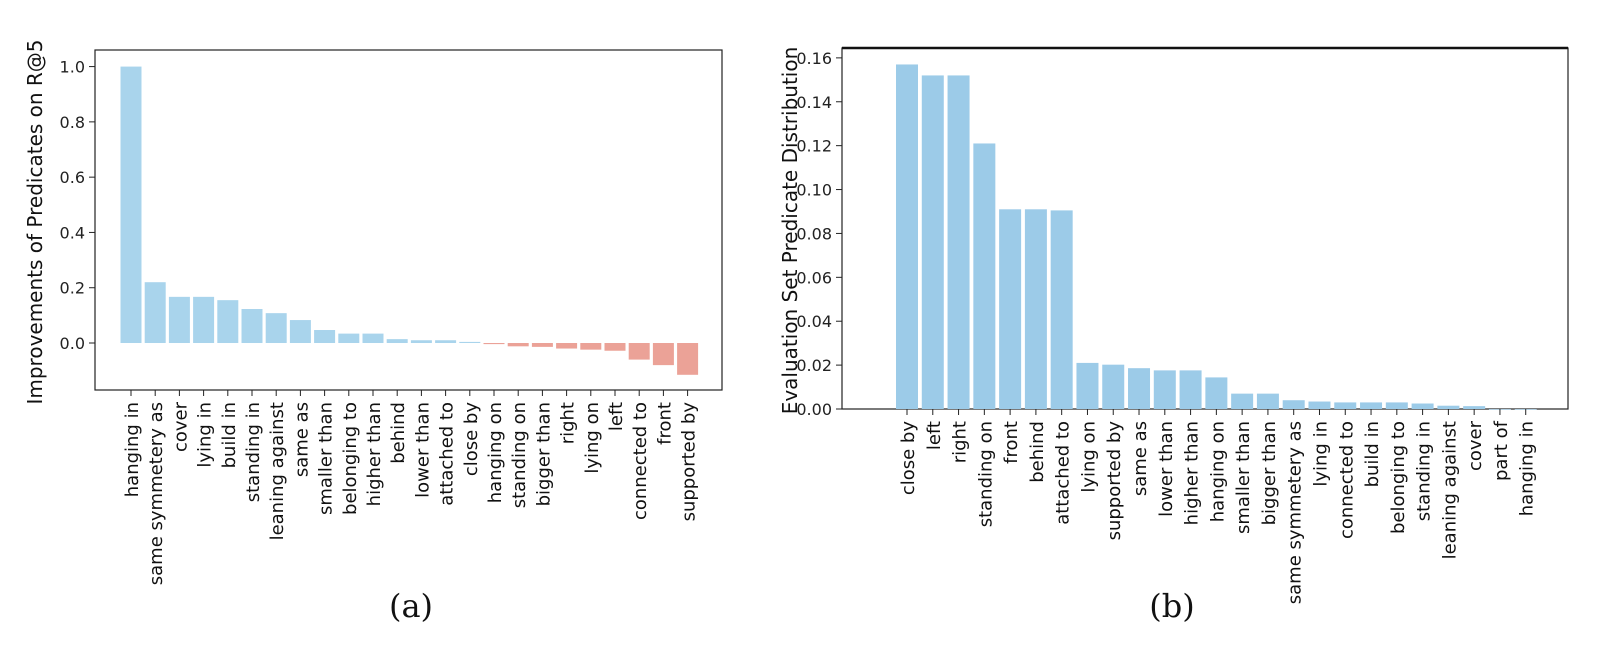 This screenshot has height=669, width=1607. I want to click on y-tick-label: 0.4, so click(72, 232).